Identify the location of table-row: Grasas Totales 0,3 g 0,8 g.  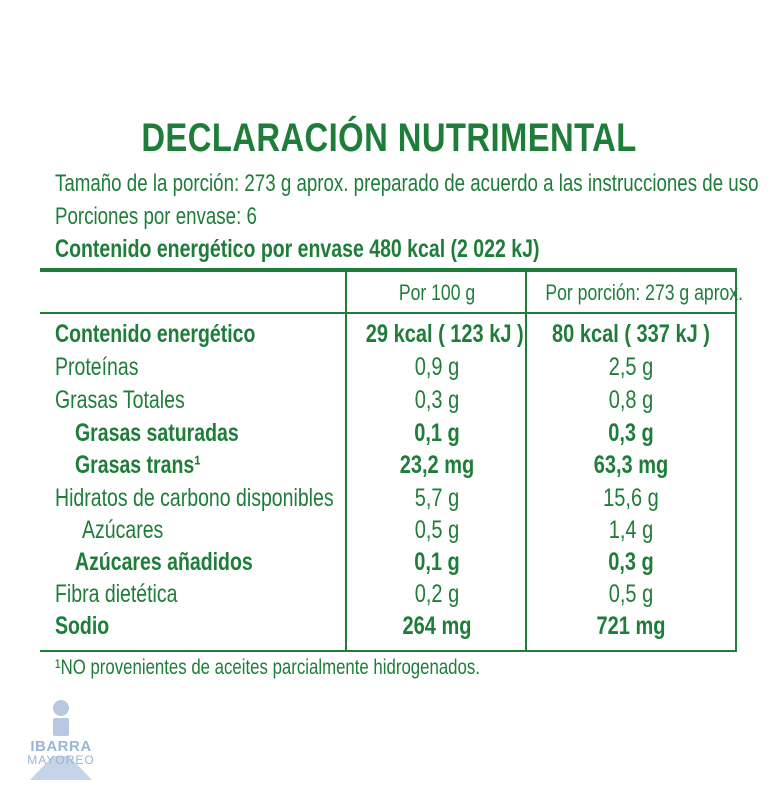
(389, 402).